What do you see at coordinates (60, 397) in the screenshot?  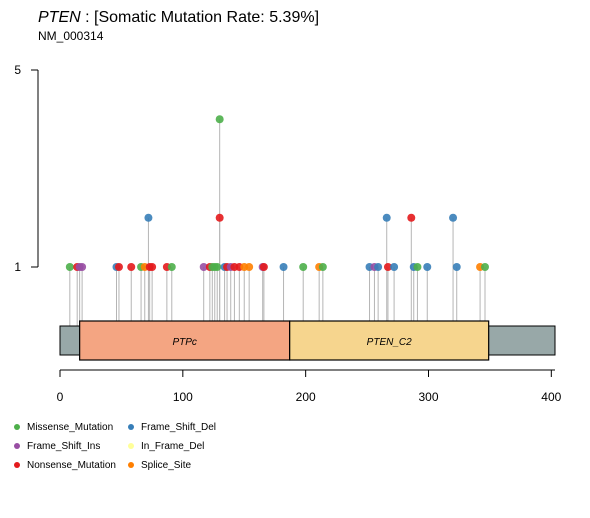 I see `x-tick-label: 0` at bounding box center [60, 397].